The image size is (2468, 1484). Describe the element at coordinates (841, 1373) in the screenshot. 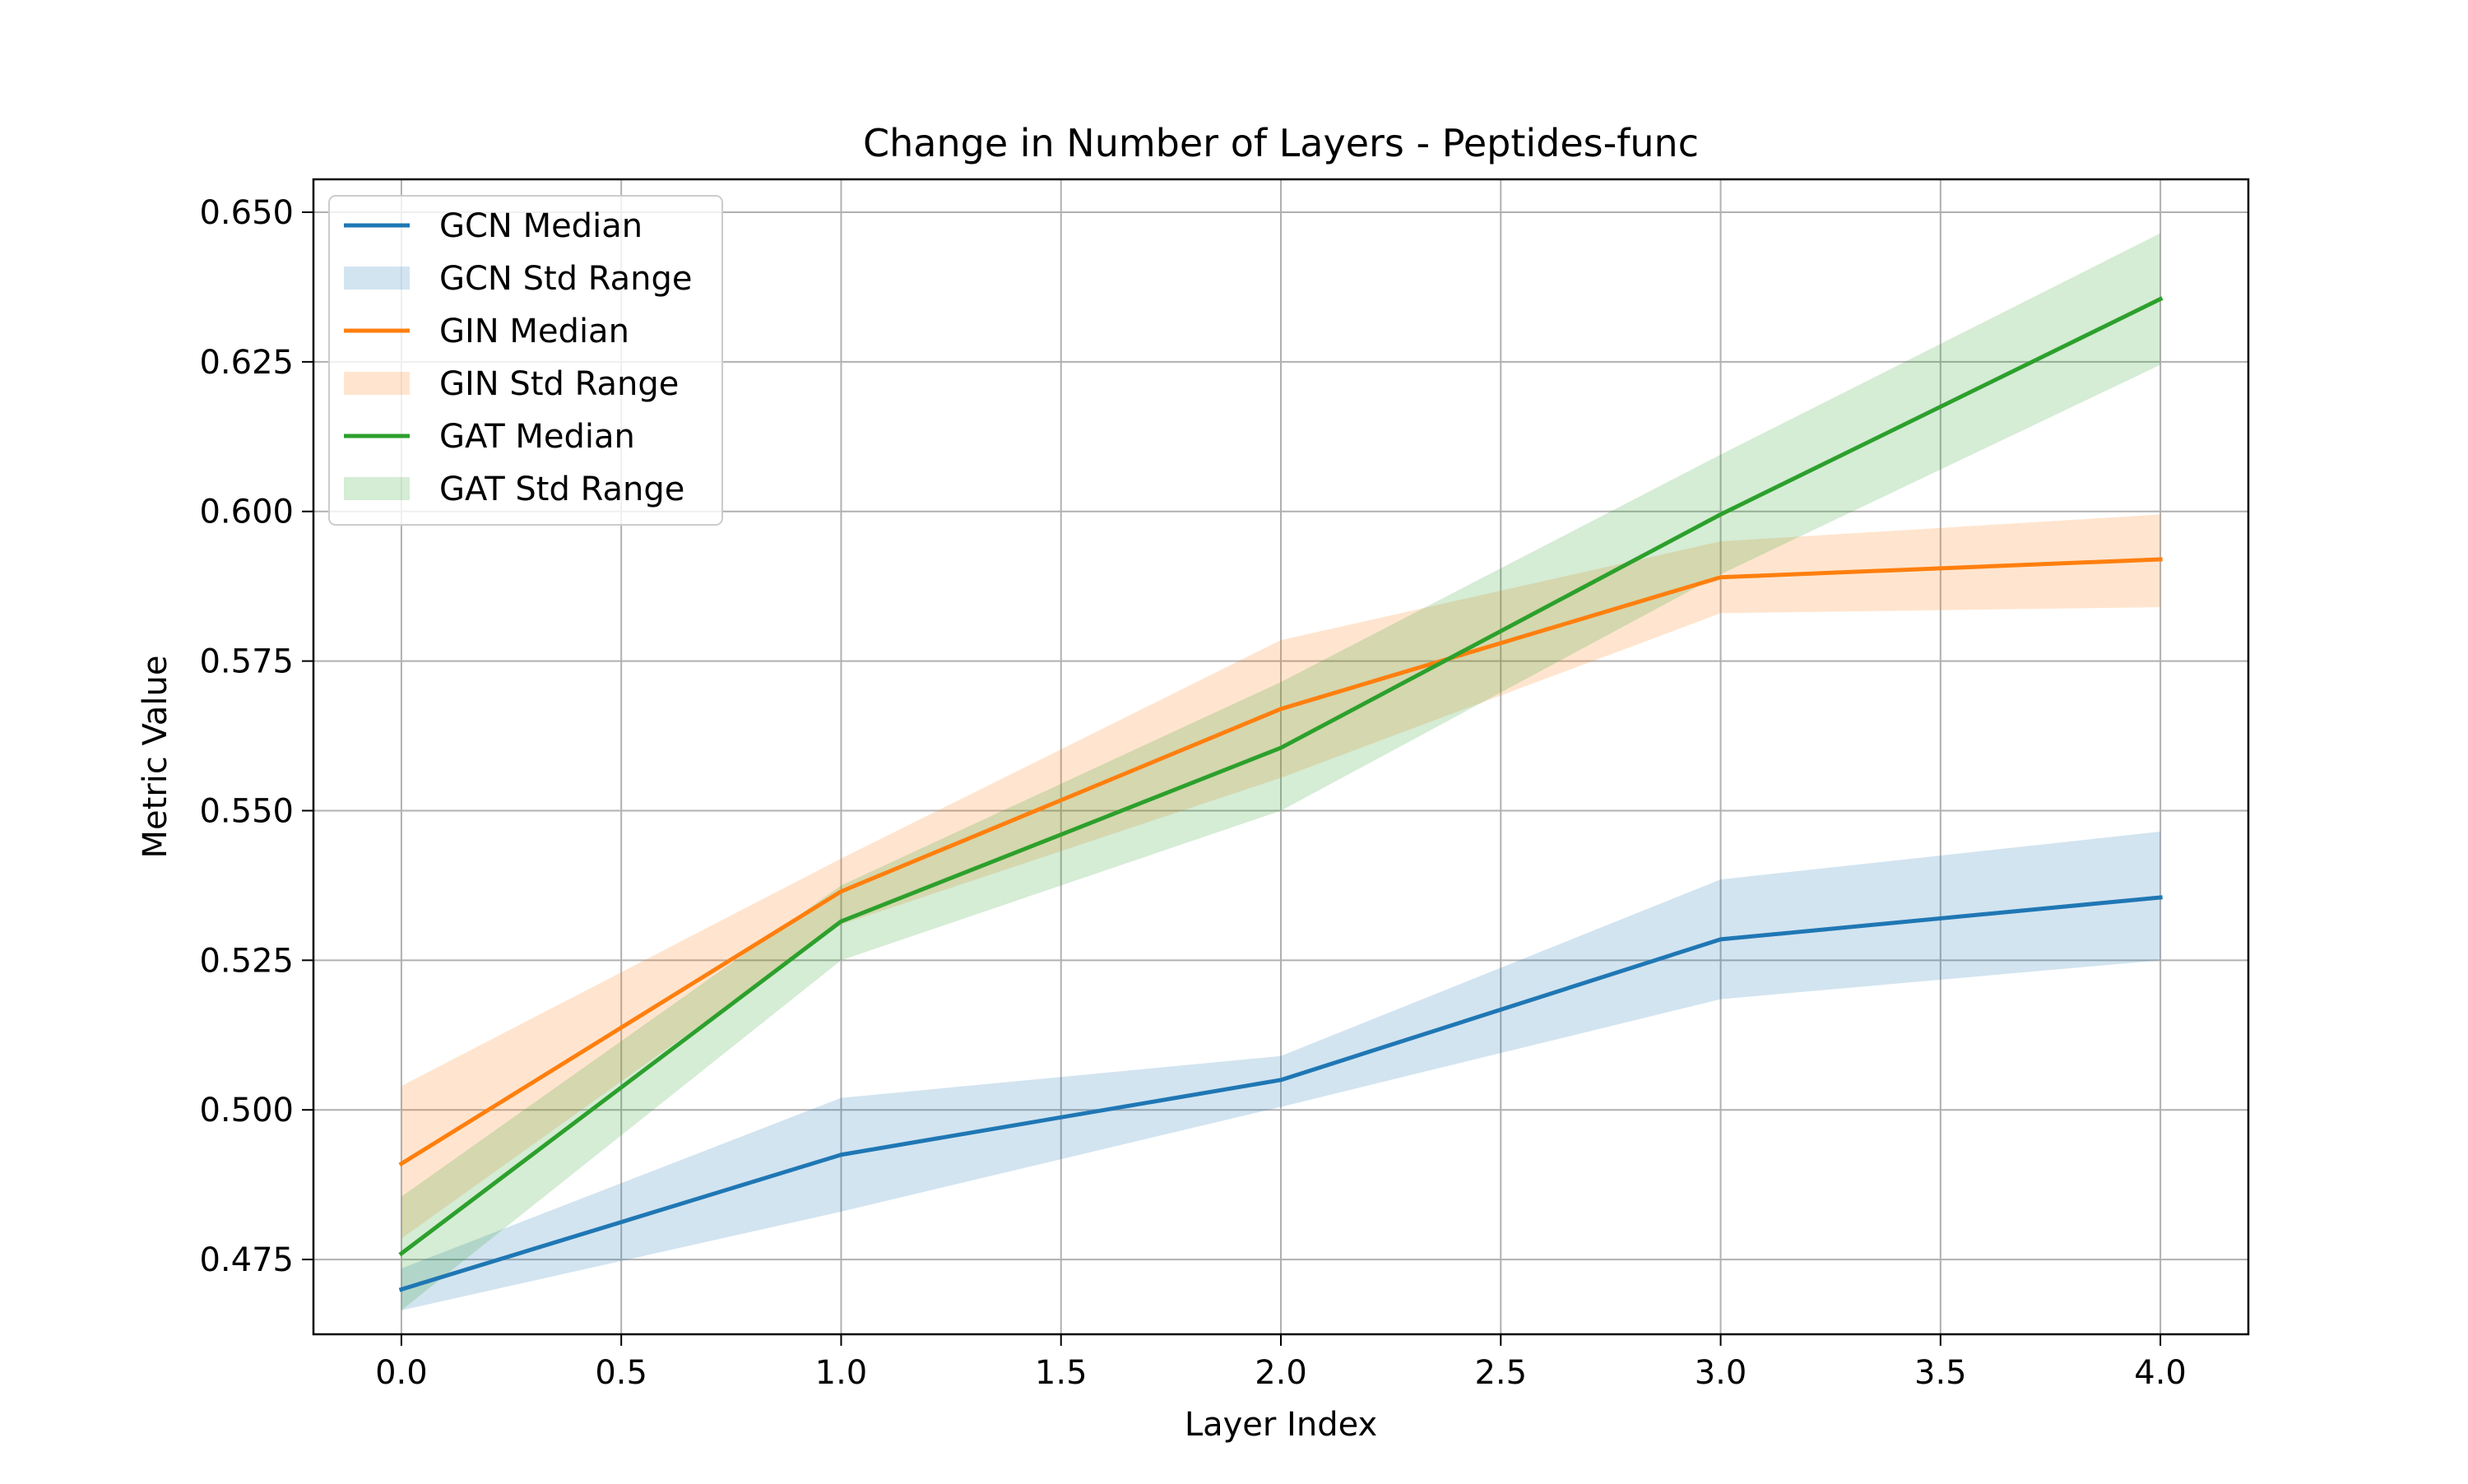

I see `x-tick-label: 1.0` at that location.